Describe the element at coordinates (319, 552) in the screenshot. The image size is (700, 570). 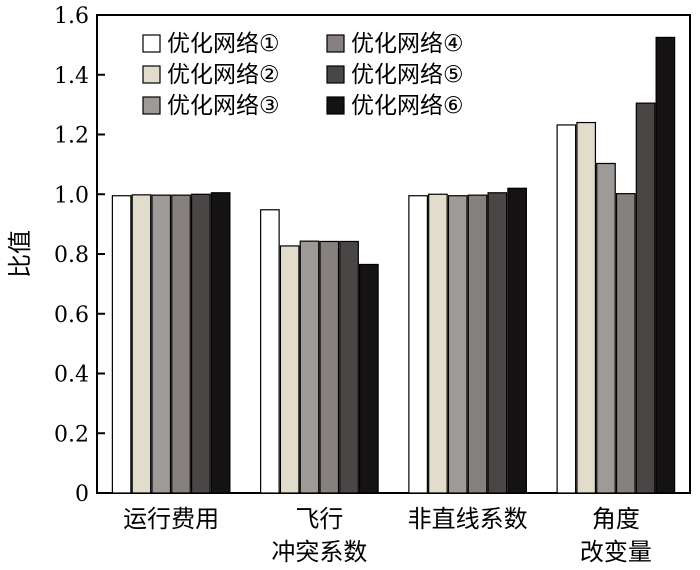
I see `x-tick-label: 冲突系数` at that location.